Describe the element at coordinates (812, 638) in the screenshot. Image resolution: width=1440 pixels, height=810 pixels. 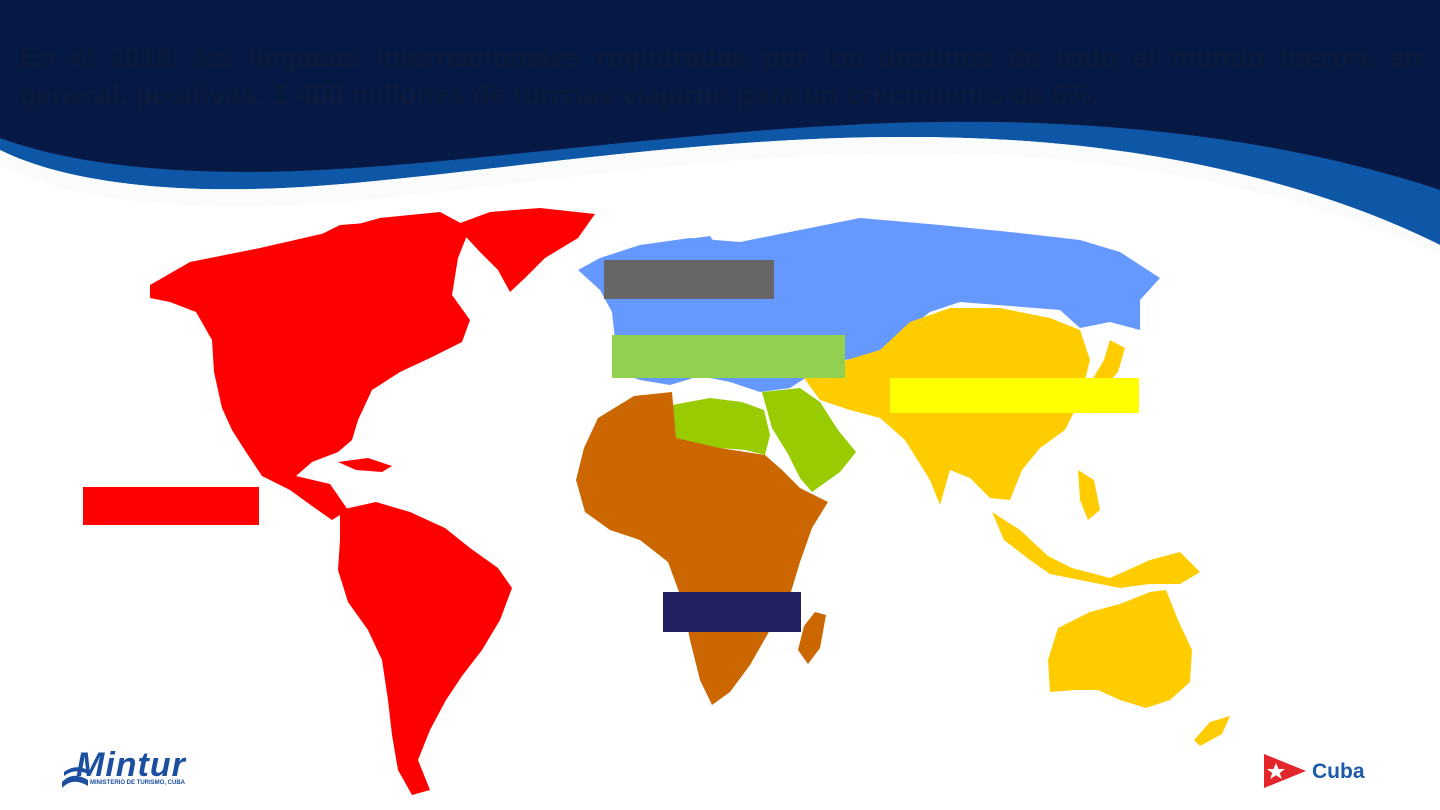
I see `region-africa-madagascar` at that location.